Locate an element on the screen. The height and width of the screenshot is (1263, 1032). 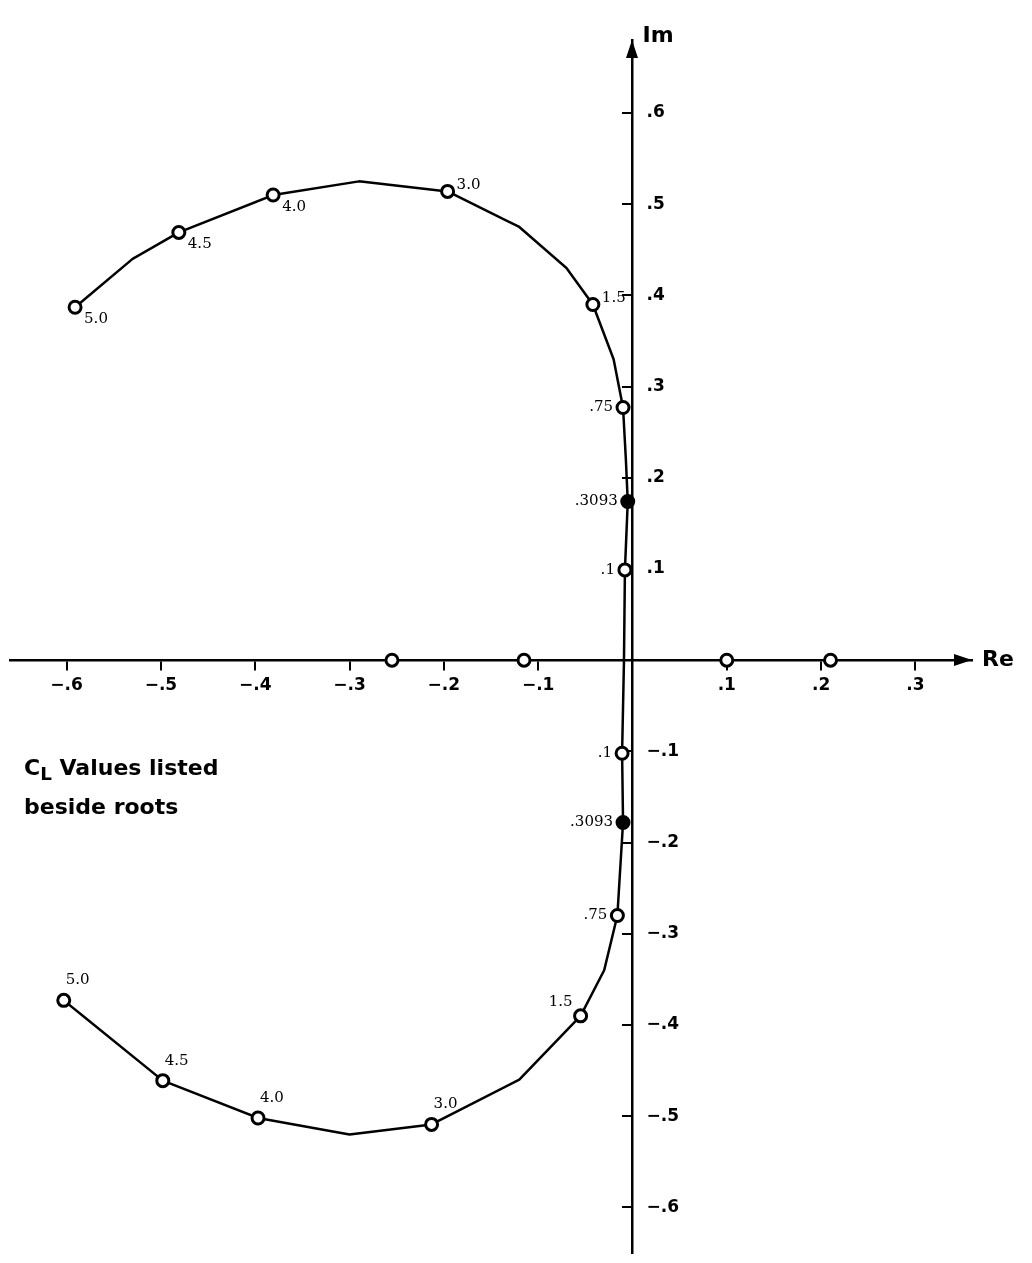
x-tick-label: −.4 is located at coordinates (255, 683).